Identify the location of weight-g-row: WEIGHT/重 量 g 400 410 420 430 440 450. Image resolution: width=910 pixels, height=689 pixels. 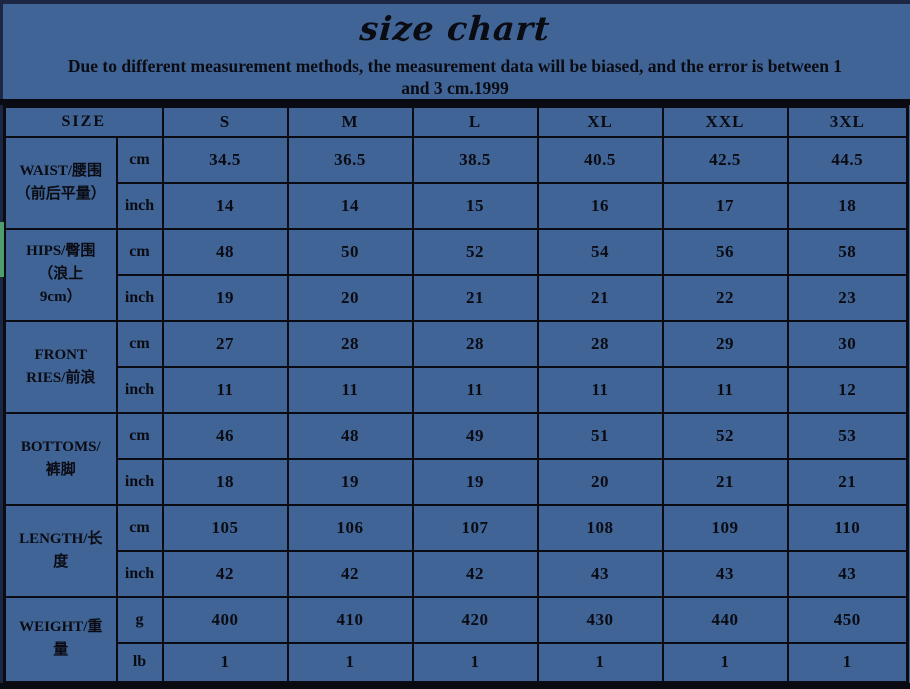
(456, 639).